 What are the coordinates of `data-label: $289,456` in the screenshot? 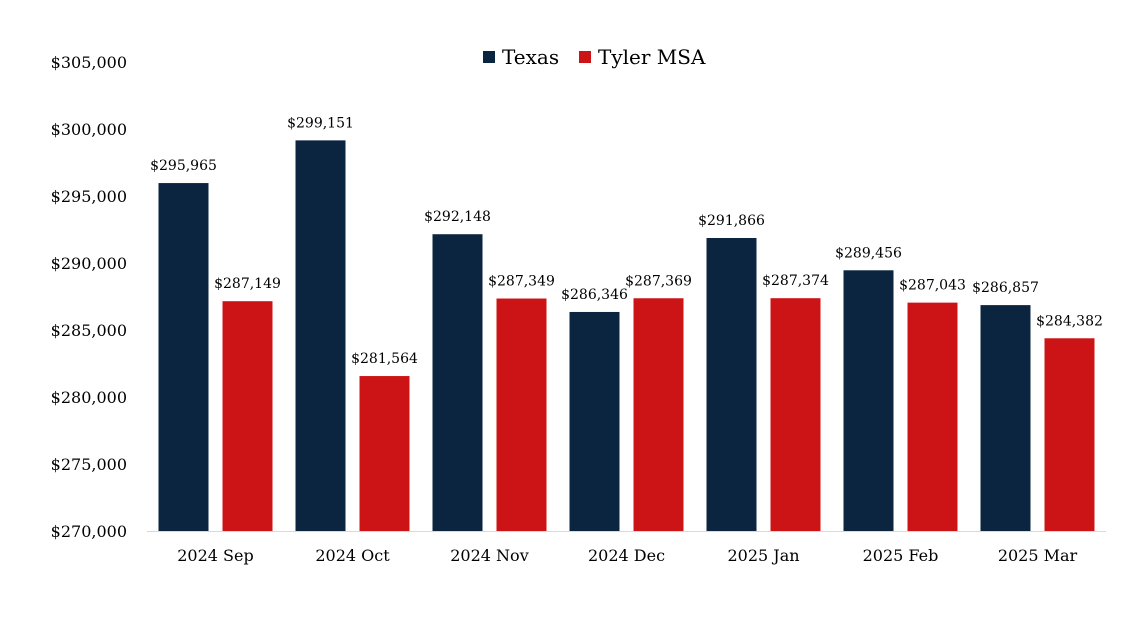 It's located at (868, 253).